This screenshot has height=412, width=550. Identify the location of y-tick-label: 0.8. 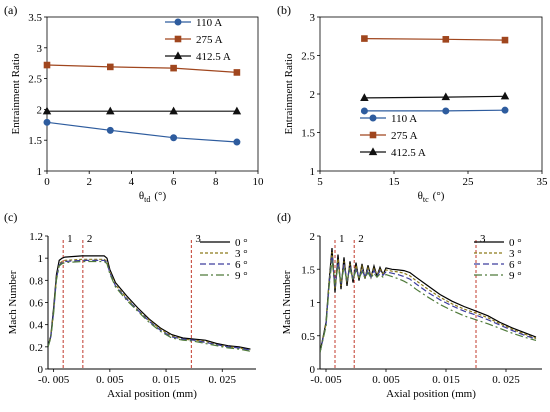
(36, 281).